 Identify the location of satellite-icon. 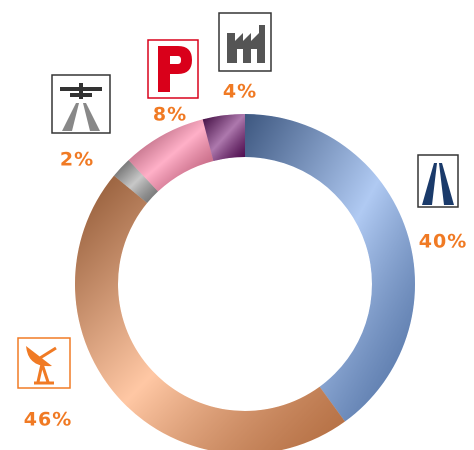
(44, 363).